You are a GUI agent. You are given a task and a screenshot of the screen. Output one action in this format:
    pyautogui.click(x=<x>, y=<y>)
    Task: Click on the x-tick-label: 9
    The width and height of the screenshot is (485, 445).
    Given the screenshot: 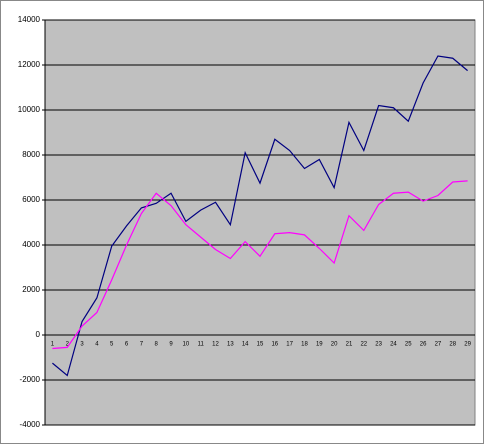 What is the action you would take?
    pyautogui.click(x=171, y=345)
    